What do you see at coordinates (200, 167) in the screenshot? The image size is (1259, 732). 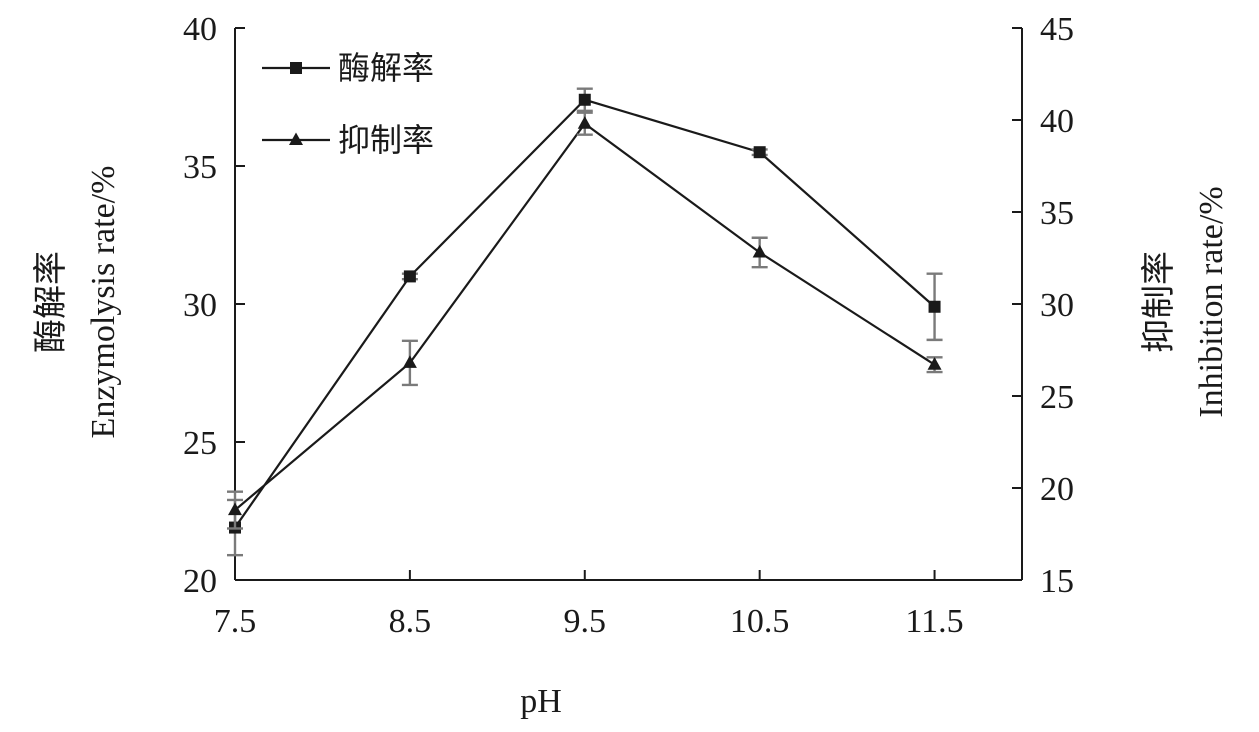 I see `left-axis-tick-label: 35` at bounding box center [200, 167].